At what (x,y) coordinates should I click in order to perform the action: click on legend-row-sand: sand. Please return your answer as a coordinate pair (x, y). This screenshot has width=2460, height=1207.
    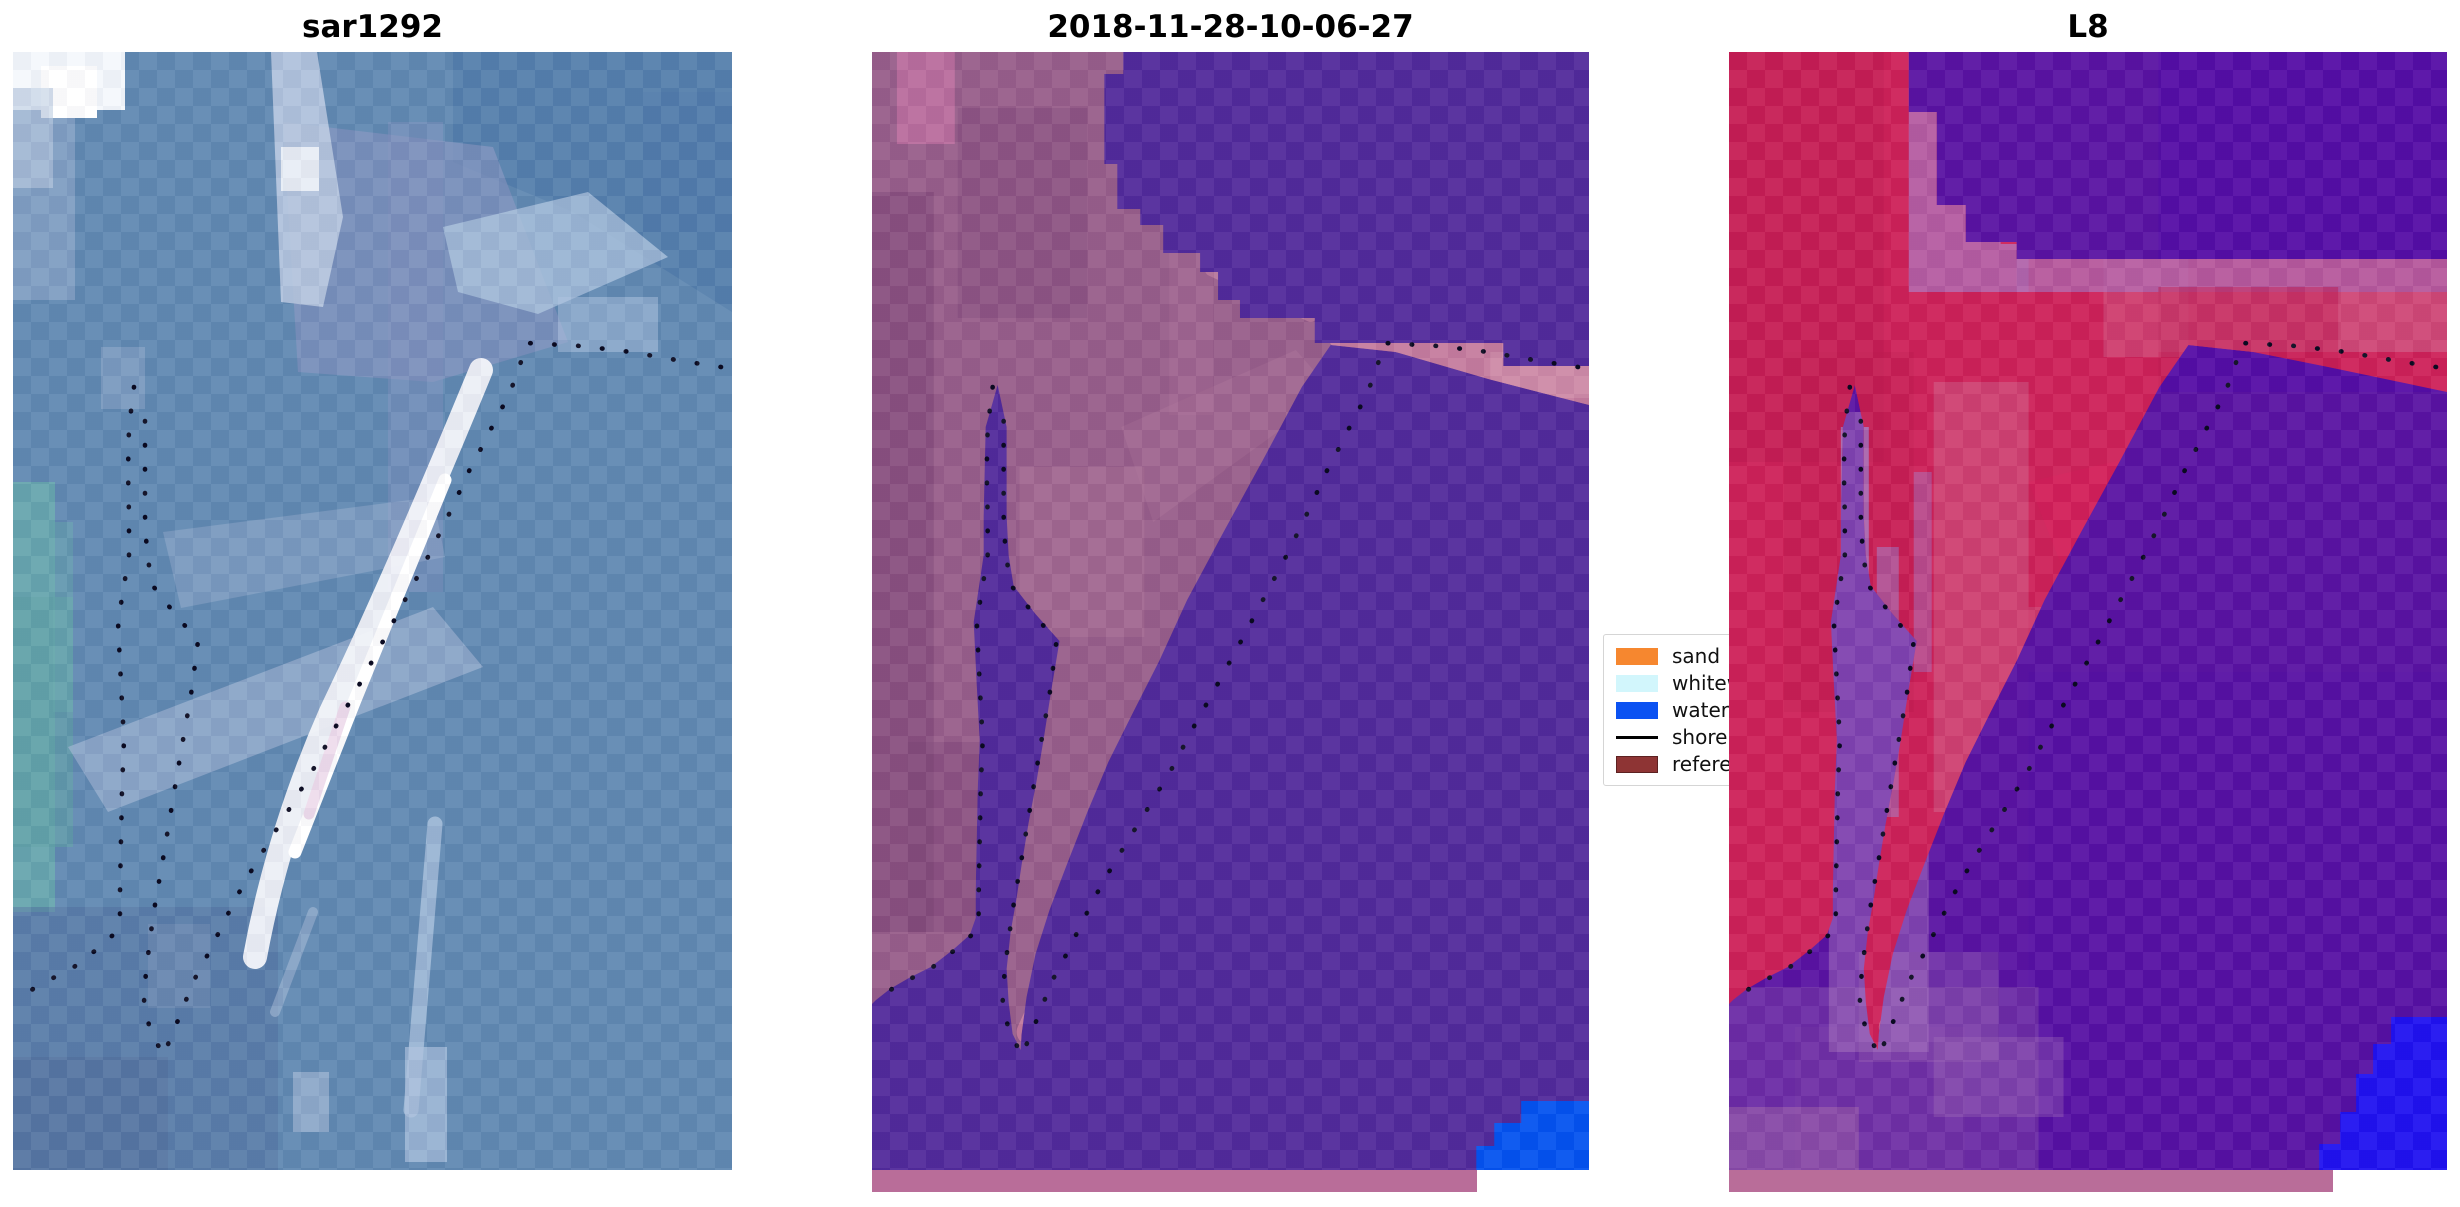
    Looking at the image, I should click on (1709, 656).